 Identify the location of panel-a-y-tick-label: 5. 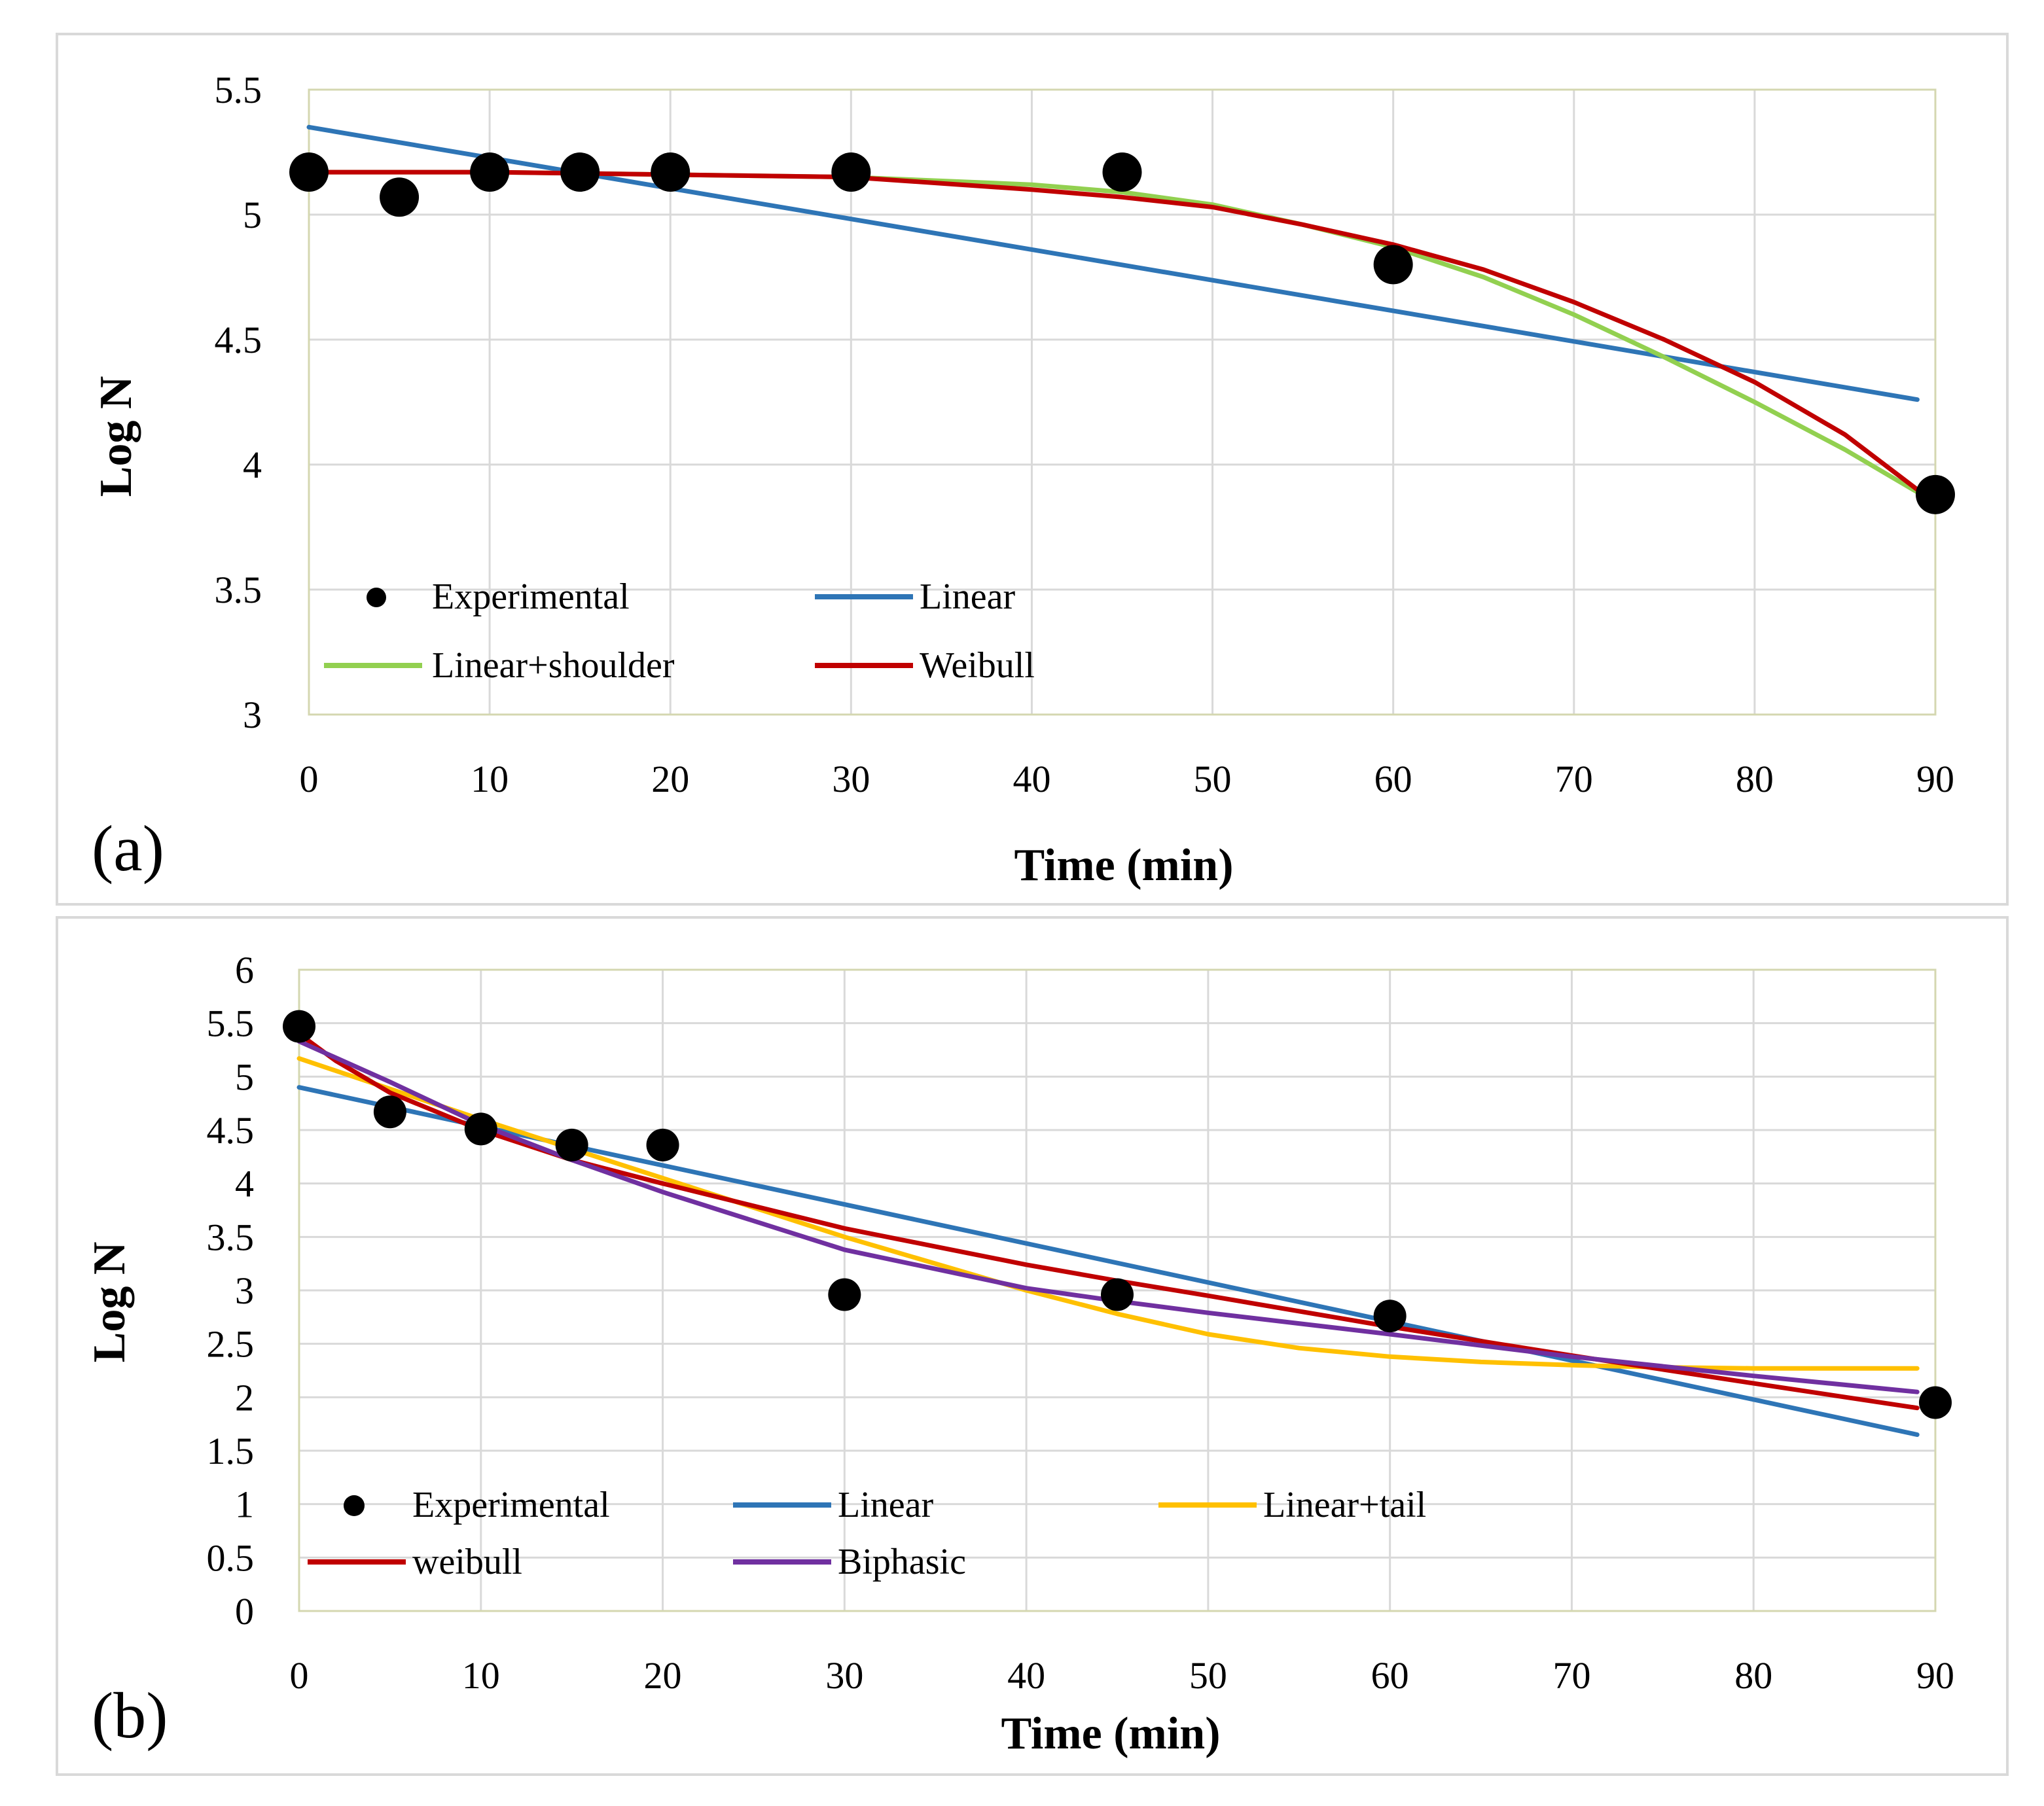
(253, 215).